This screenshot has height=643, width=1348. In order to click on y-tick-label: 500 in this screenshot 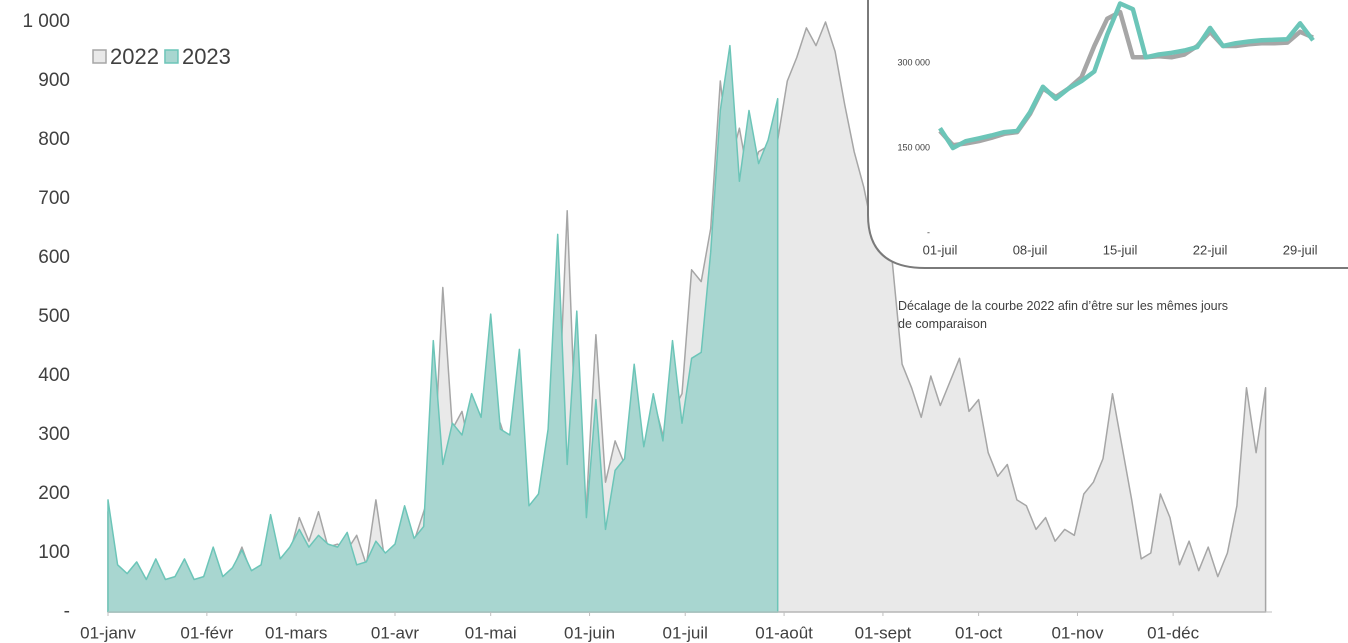, I will do `click(54, 316)`.